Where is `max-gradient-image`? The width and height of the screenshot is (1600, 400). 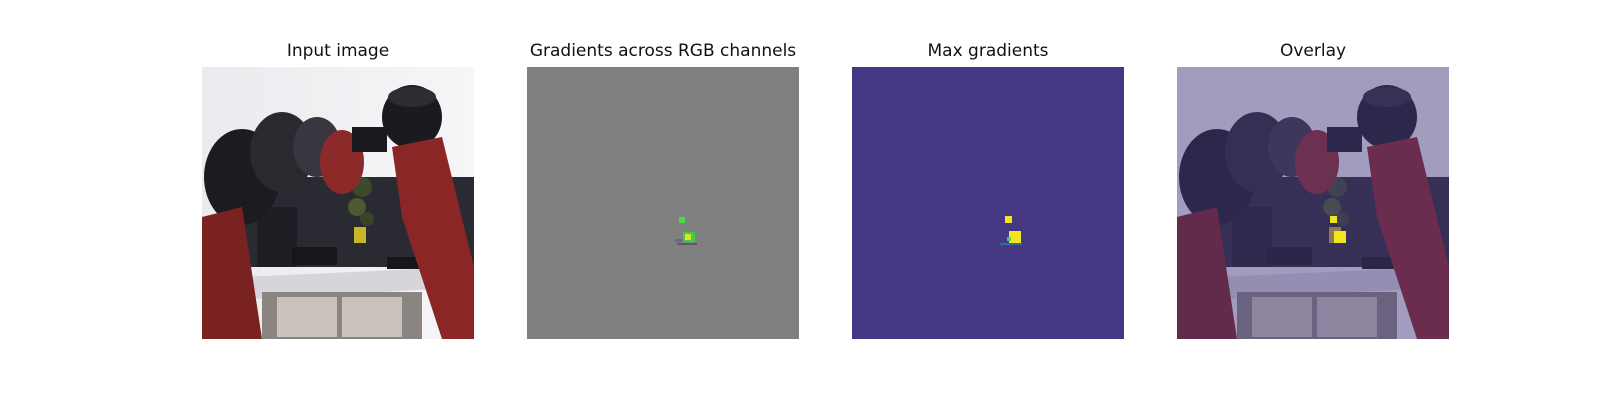
max-gradient-image is located at coordinates (988, 203).